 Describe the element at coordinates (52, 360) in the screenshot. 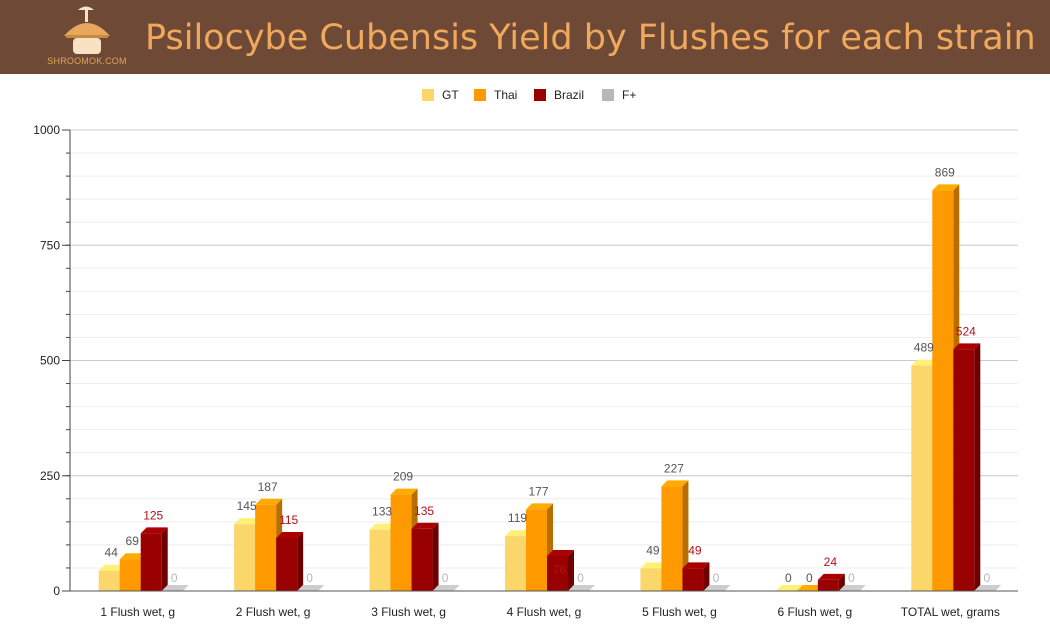

I see `y-axis: 0 250 500 750 1000` at that location.